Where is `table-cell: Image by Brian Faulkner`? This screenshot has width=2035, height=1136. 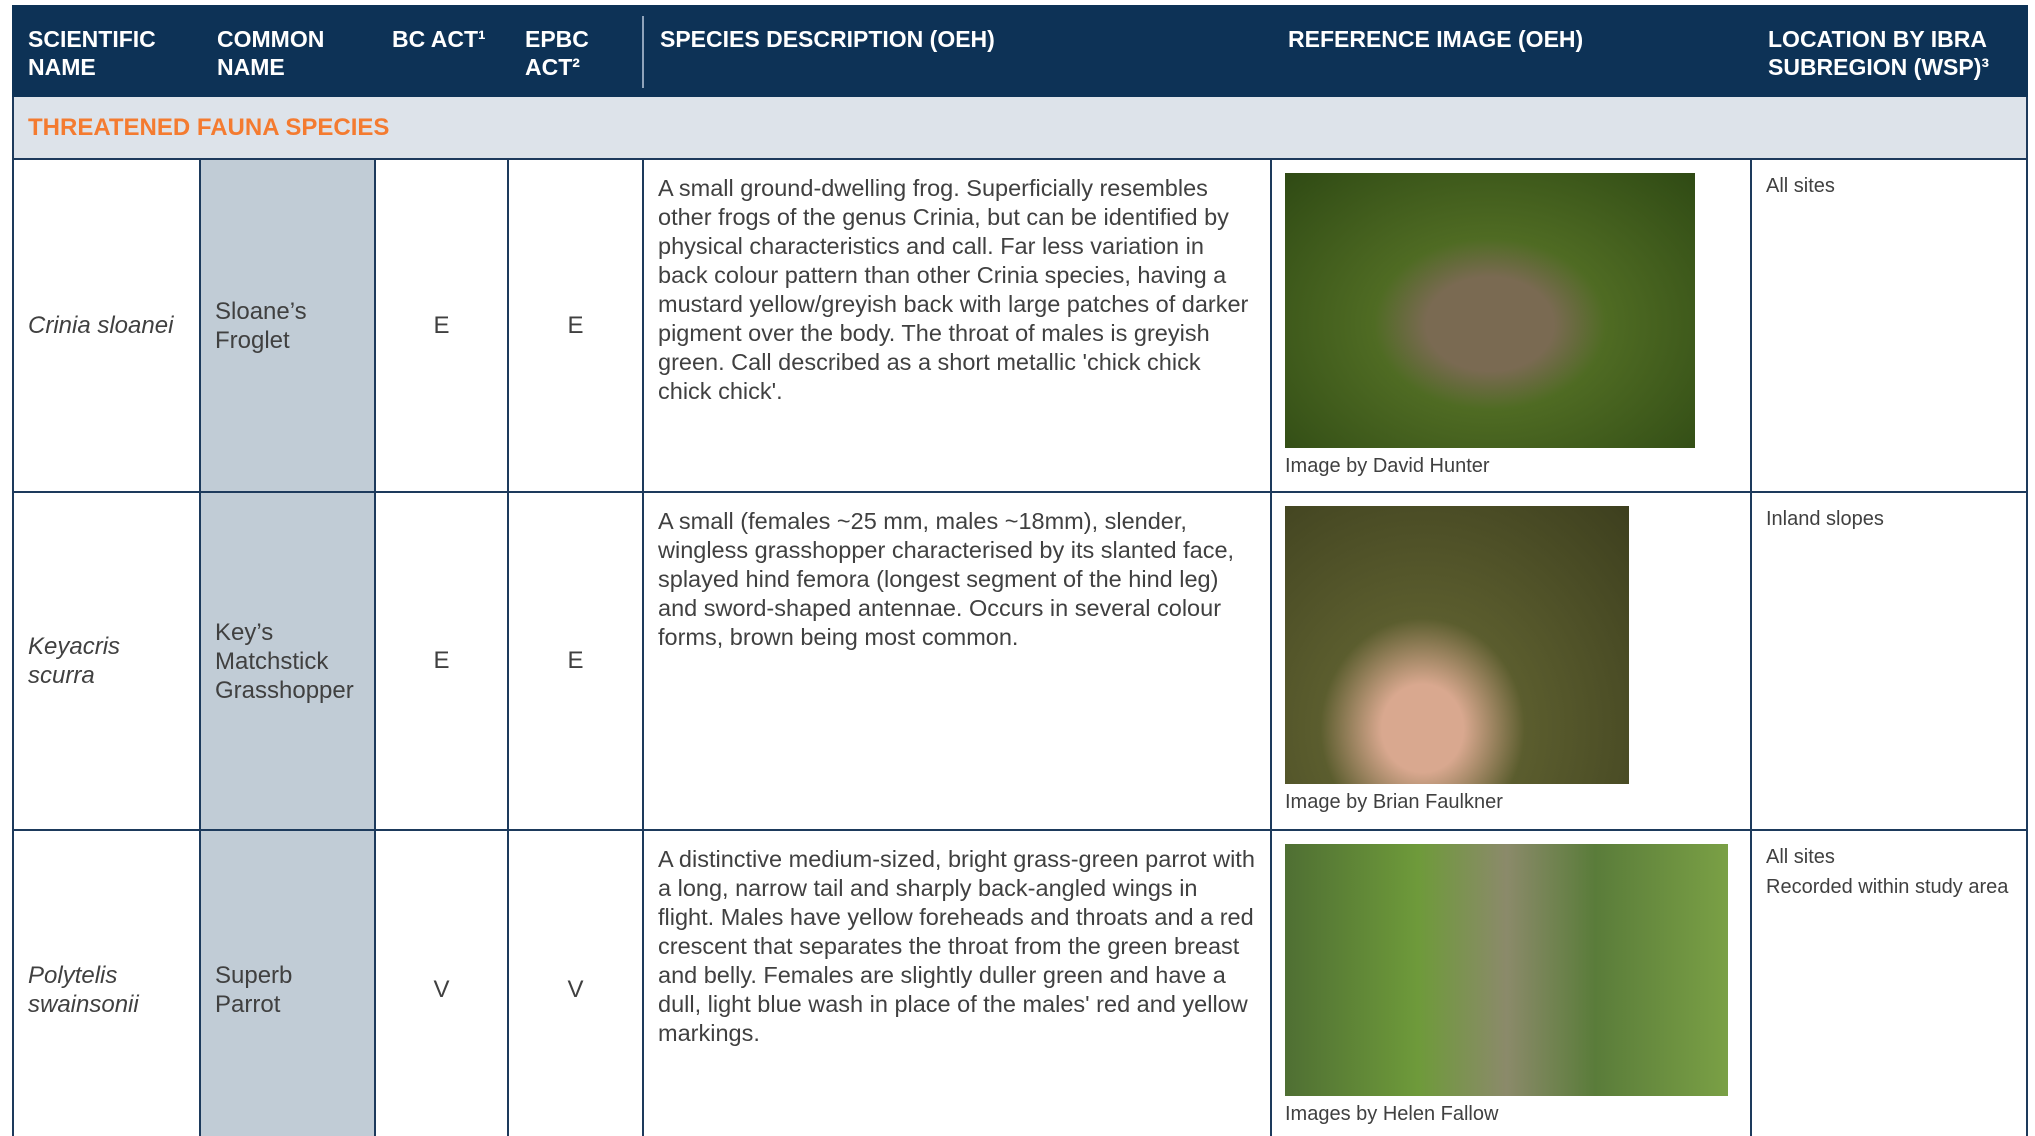 table-cell: Image by Brian Faulkner is located at coordinates (1512, 662).